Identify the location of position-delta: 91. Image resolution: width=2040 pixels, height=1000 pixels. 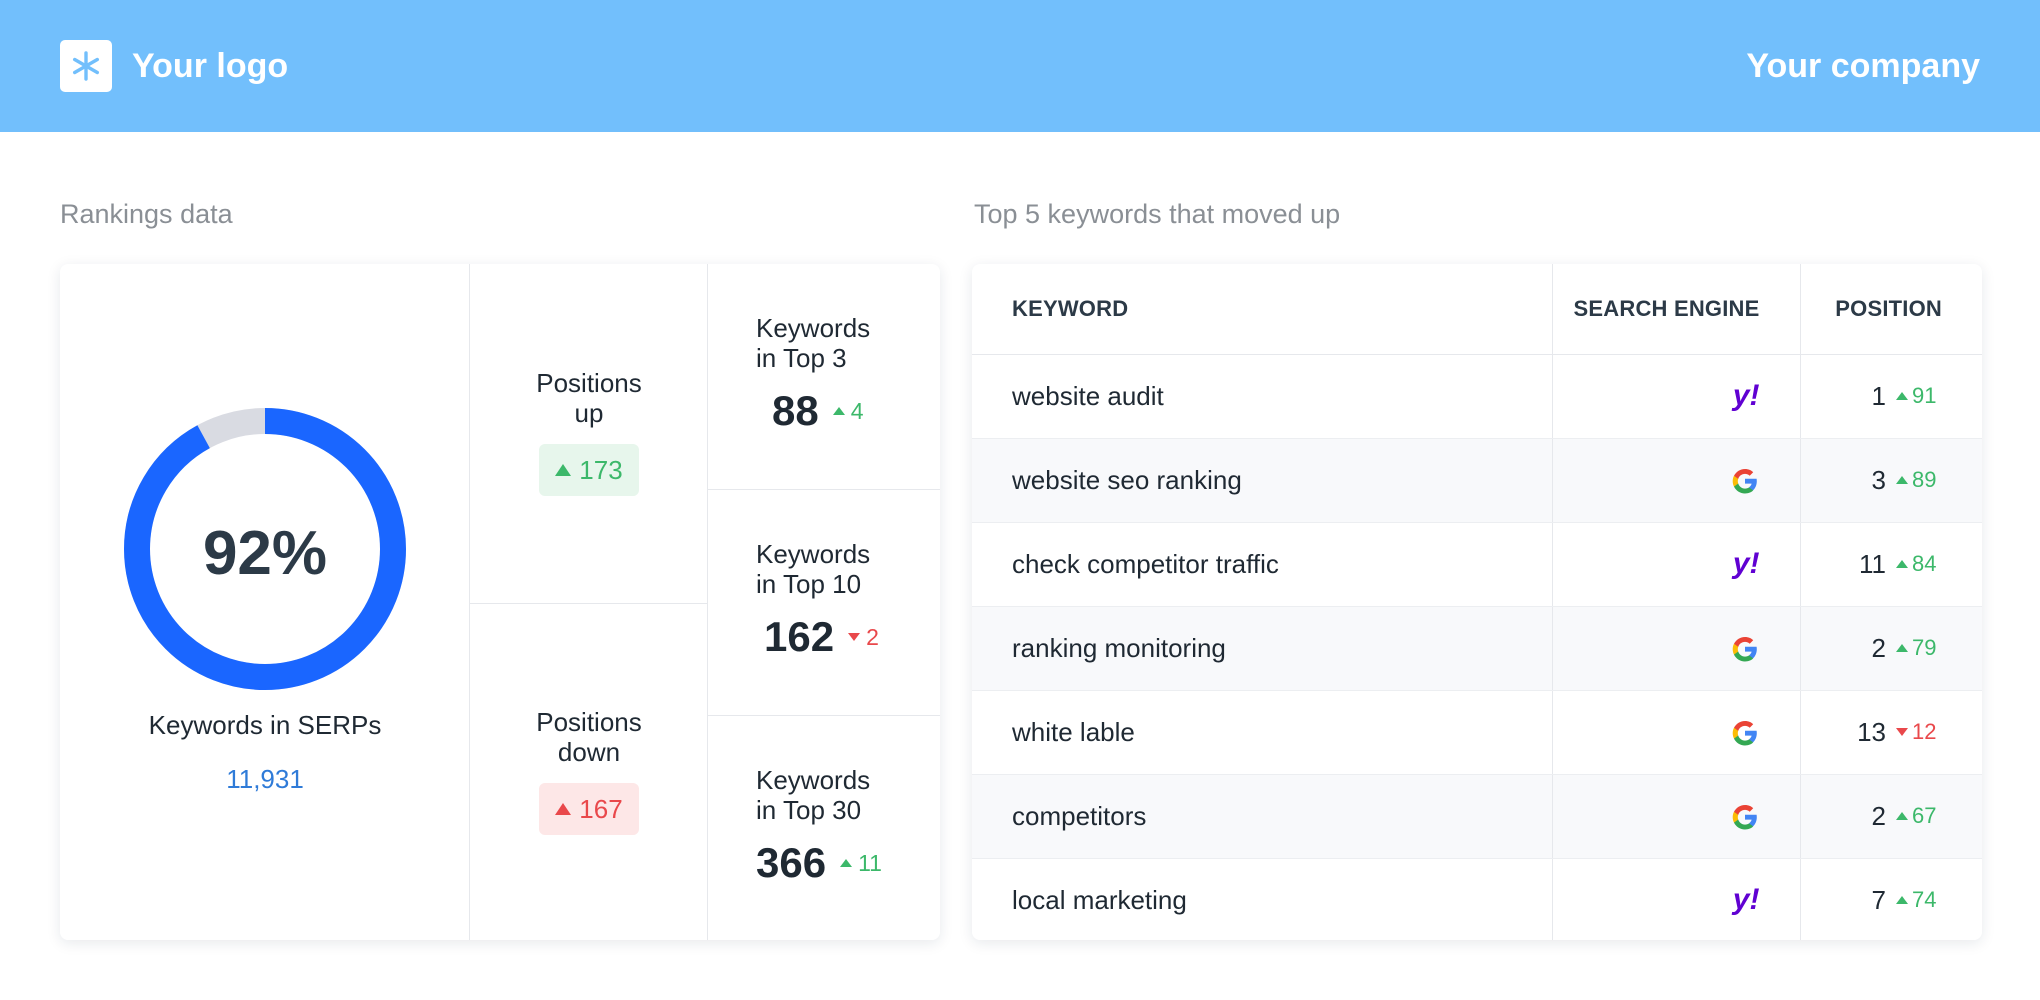
(1919, 396).